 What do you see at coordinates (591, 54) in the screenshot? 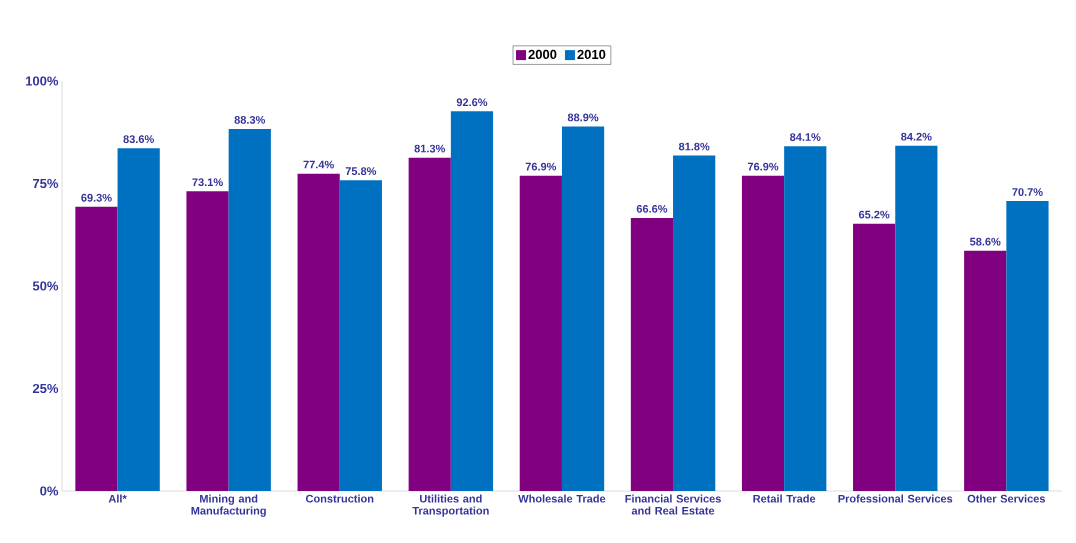
I see `legend-label: 2010` at bounding box center [591, 54].